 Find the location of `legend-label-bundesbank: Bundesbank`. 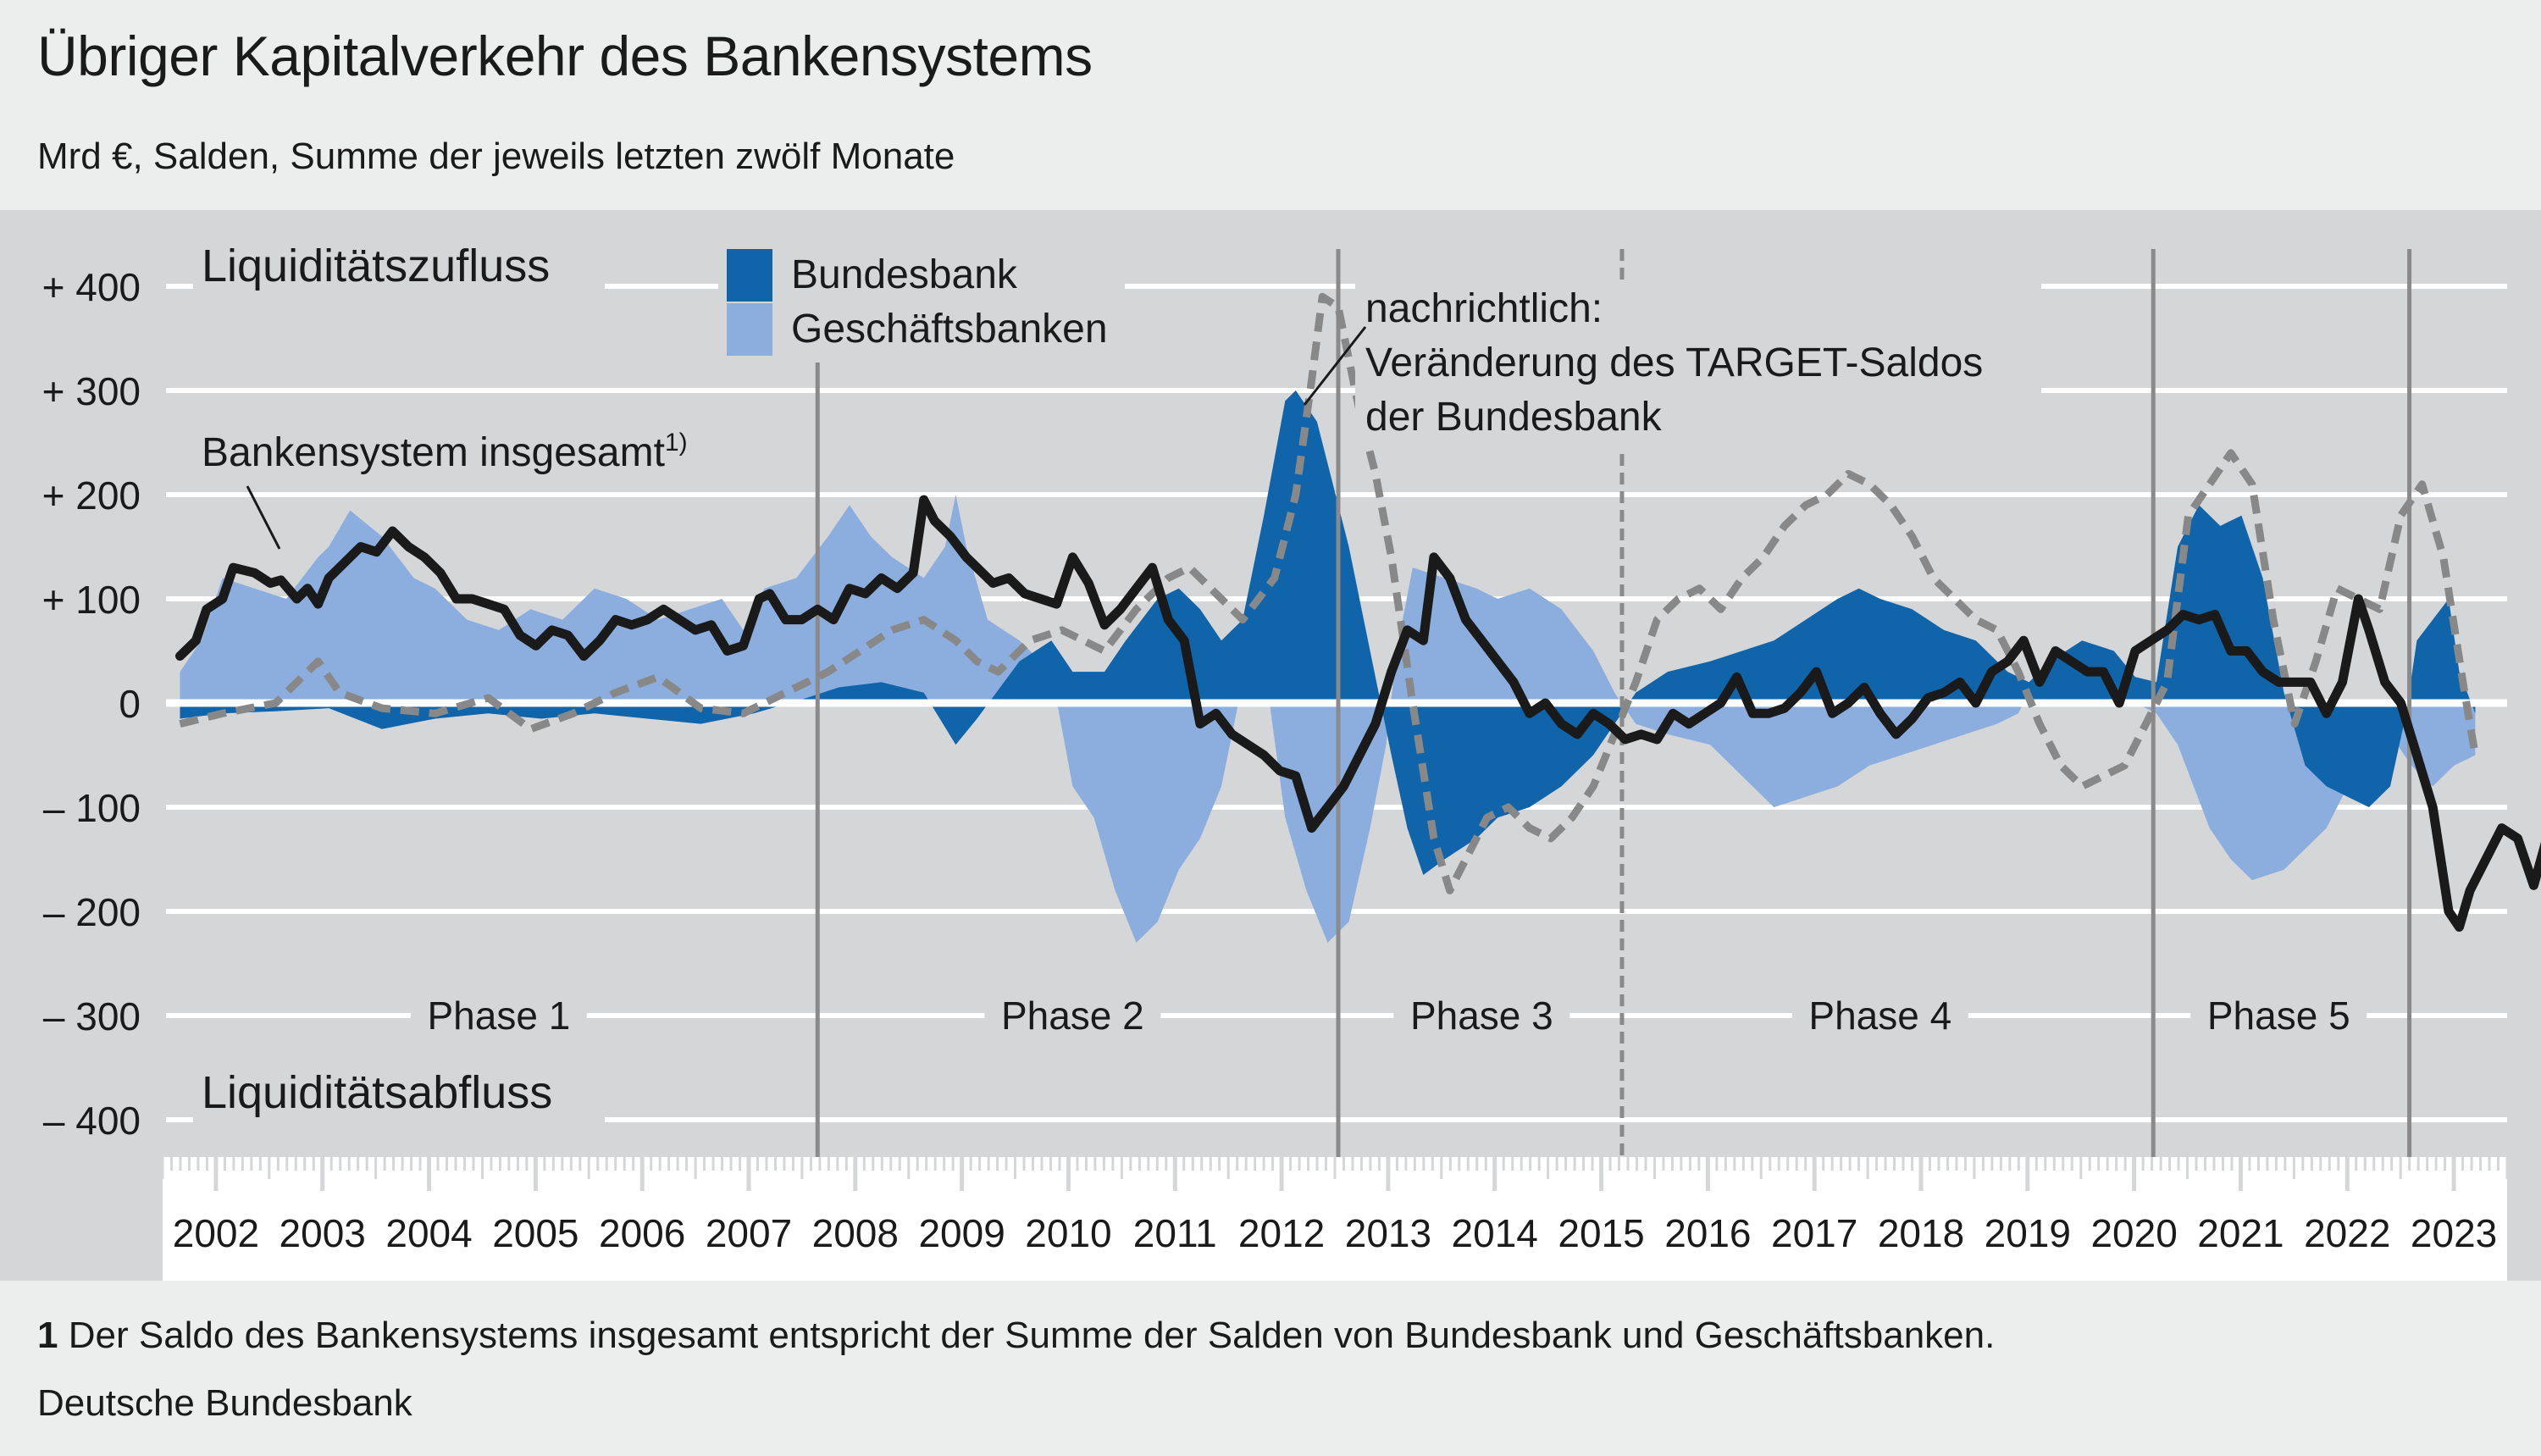

legend-label-bundesbank: Bundesbank is located at coordinates (904, 274).